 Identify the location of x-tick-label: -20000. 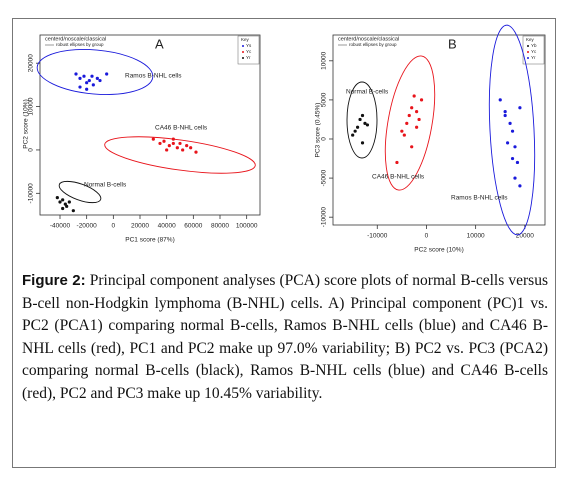
(87, 226).